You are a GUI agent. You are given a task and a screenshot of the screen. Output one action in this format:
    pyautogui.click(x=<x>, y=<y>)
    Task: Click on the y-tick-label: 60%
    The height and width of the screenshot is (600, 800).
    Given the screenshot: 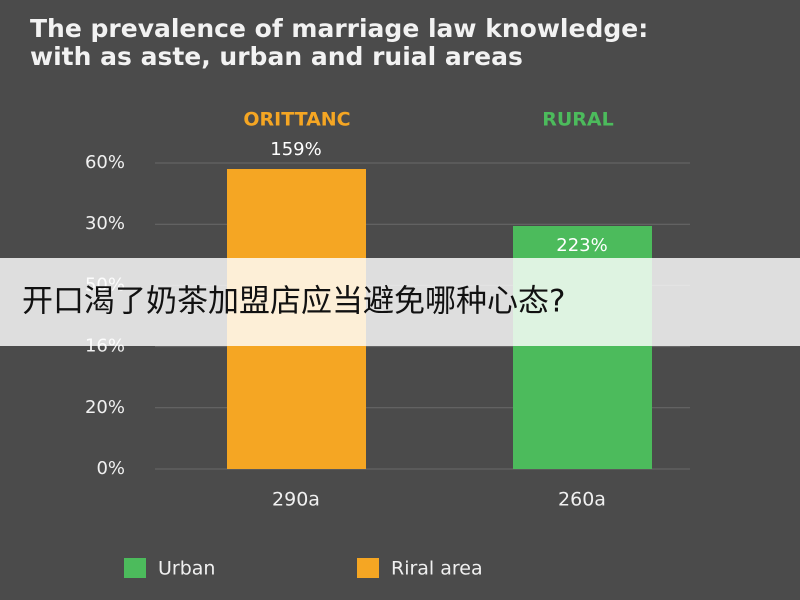 What is the action you would take?
    pyautogui.click(x=105, y=162)
    